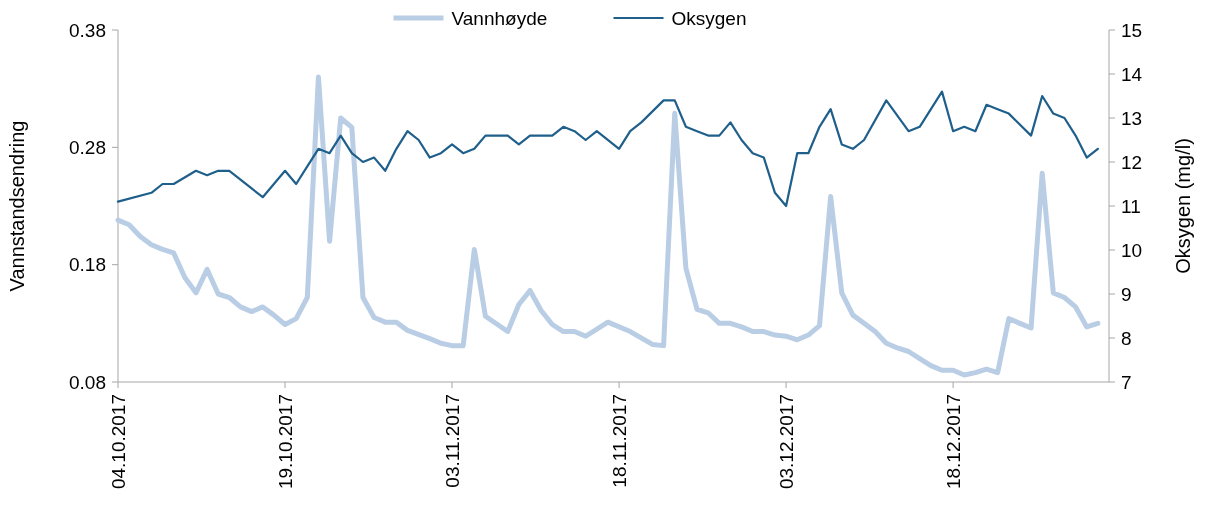  Describe the element at coordinates (953, 442) in the screenshot. I see `x-tick-label: 18.12.2017` at that location.